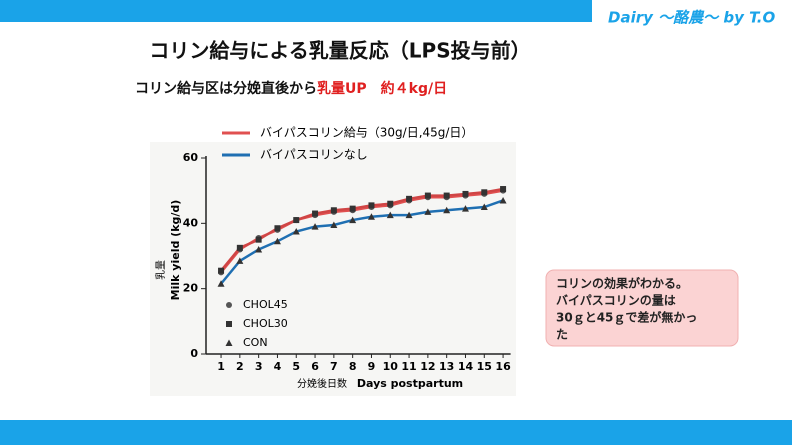 This screenshot has height=445, width=792. Describe the element at coordinates (191, 157) in the screenshot. I see `y-tick-label: 60` at that location.